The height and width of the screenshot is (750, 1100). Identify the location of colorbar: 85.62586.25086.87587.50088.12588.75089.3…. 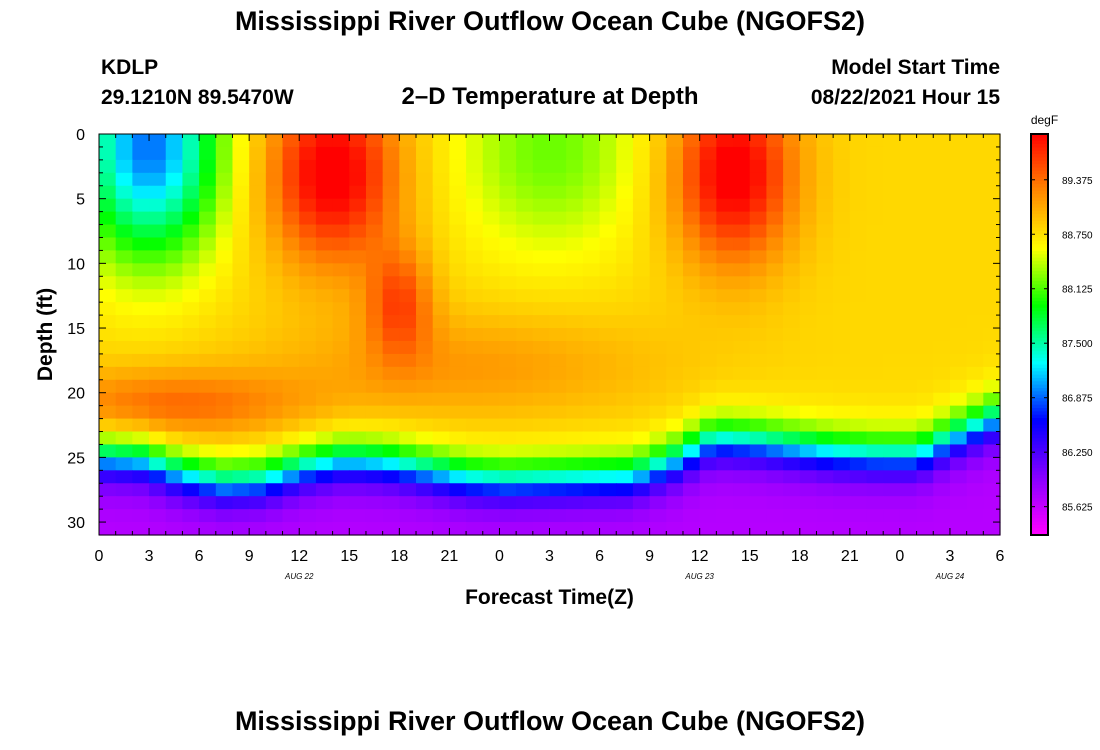
(1061, 334).